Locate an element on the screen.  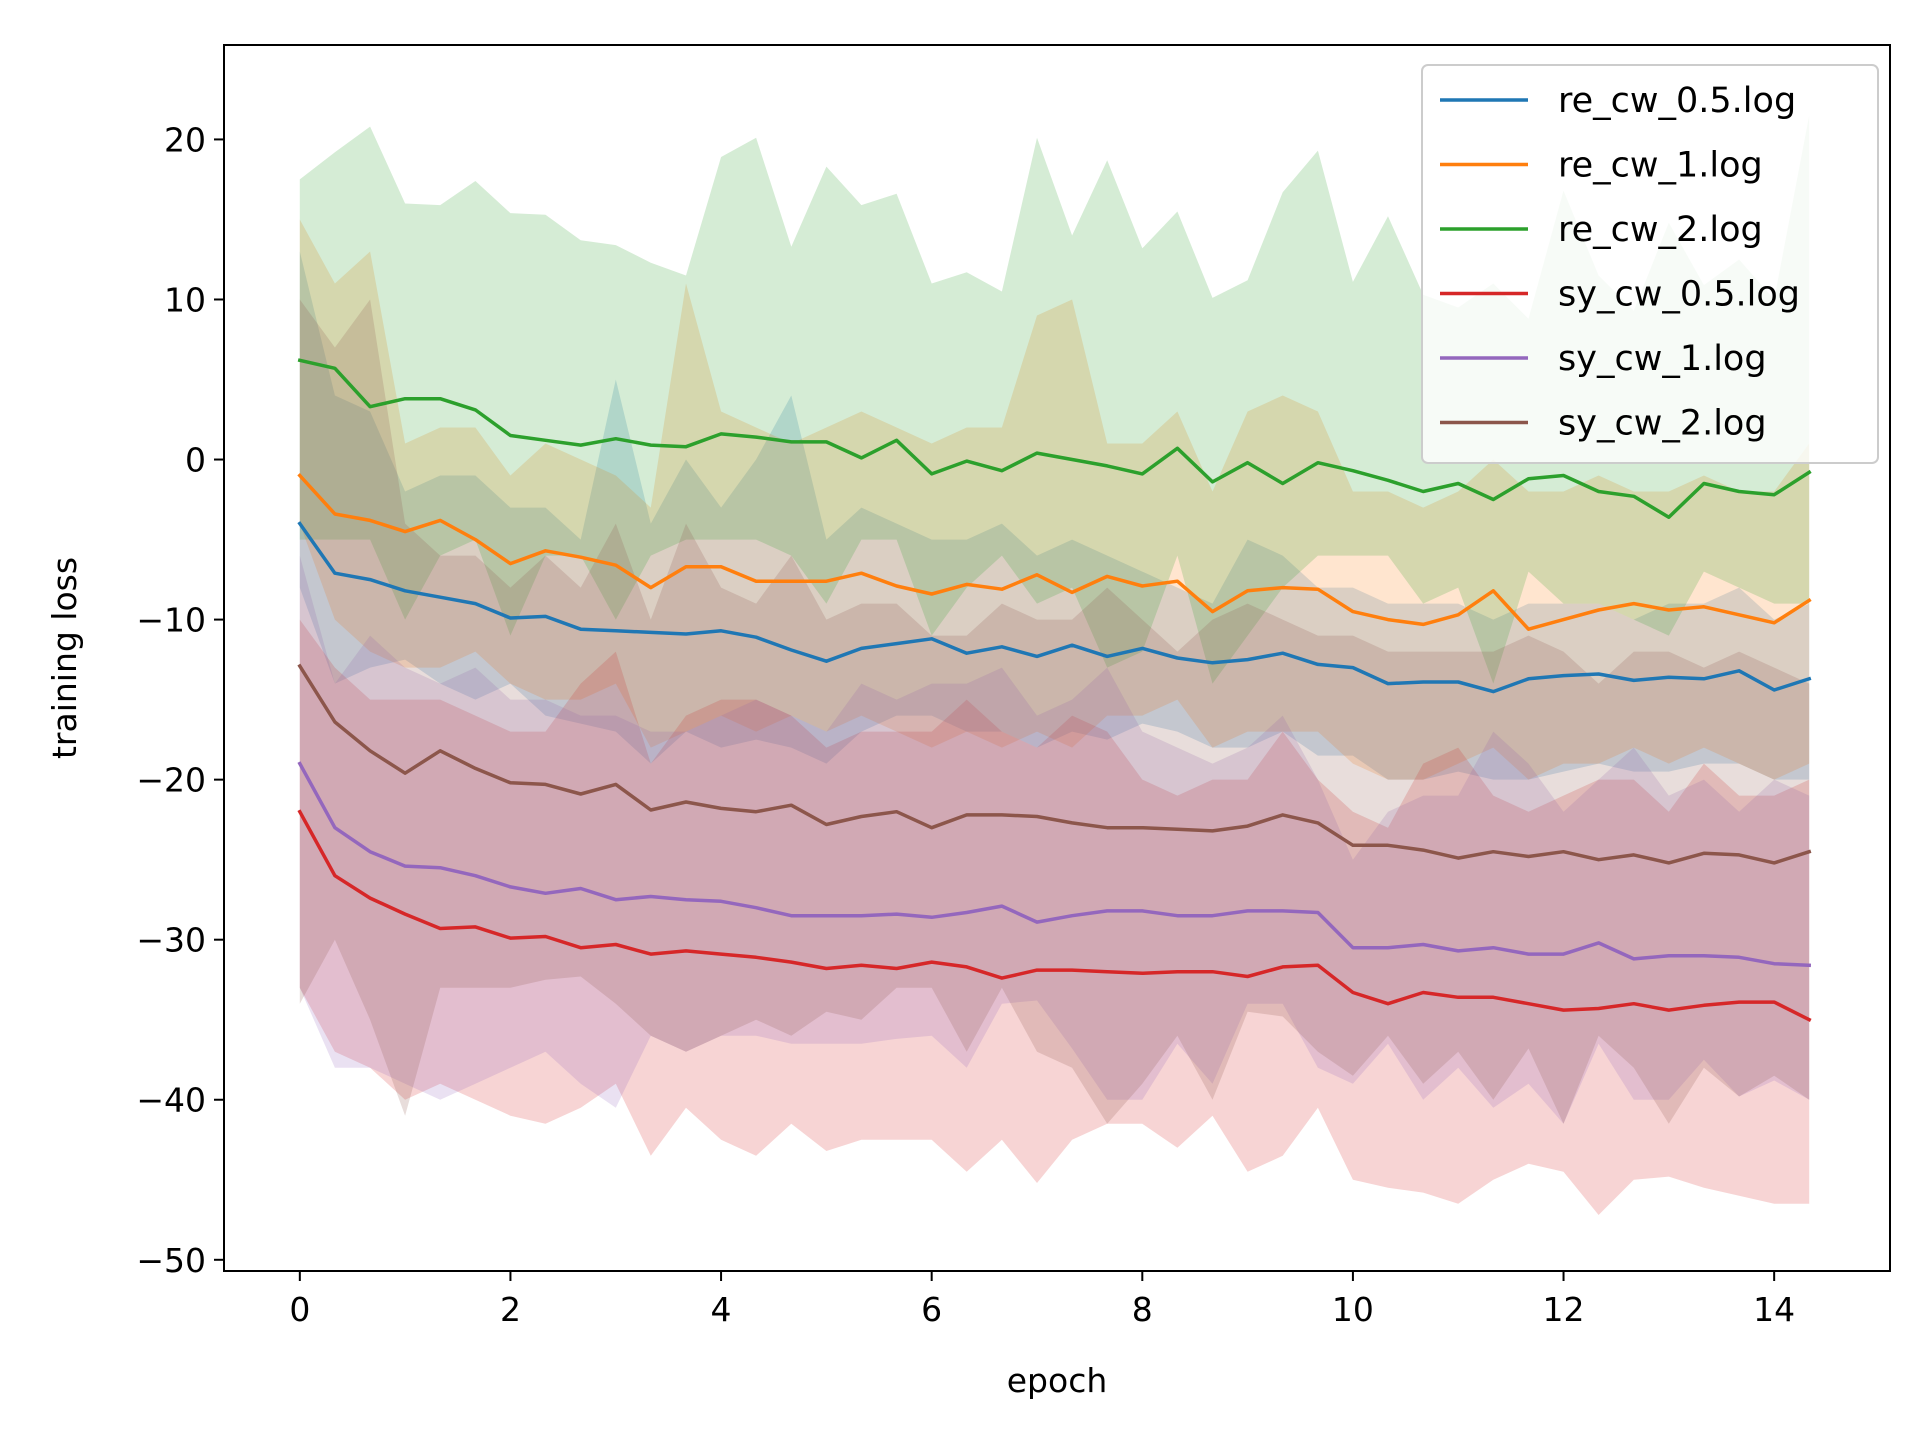
y-tick-label: −30 is located at coordinates (171, 940).